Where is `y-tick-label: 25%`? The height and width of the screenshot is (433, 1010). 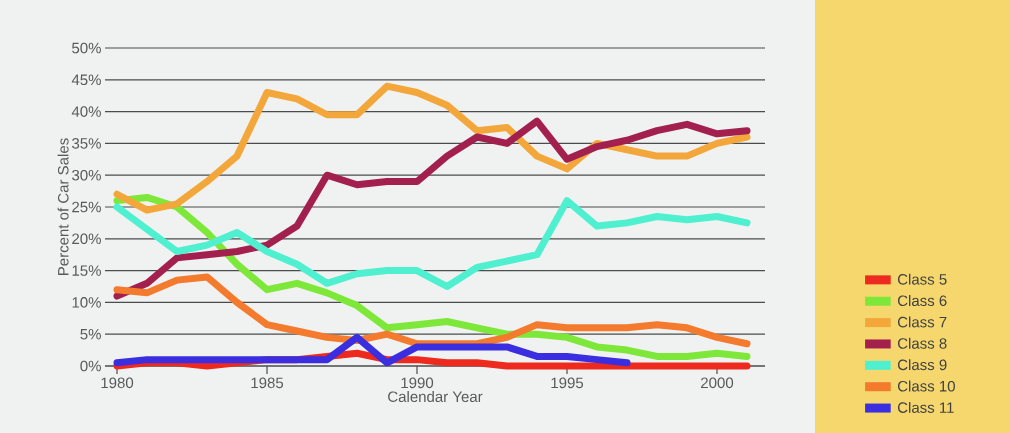
y-tick-label: 25% is located at coordinates (86, 207).